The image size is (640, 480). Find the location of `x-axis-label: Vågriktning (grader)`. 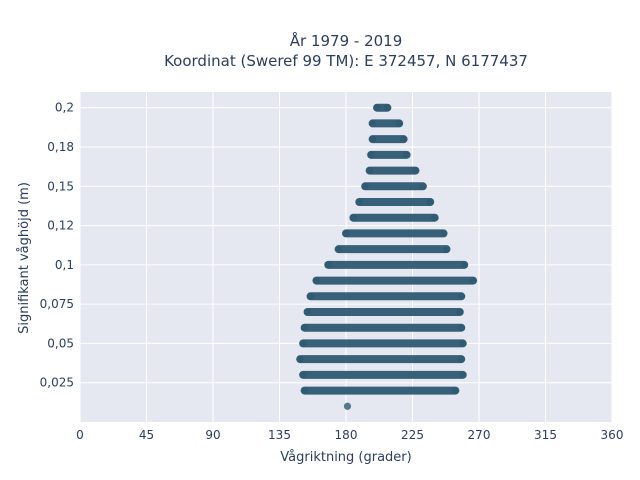

x-axis-label: Vågriktning (grader) is located at coordinates (345, 457).